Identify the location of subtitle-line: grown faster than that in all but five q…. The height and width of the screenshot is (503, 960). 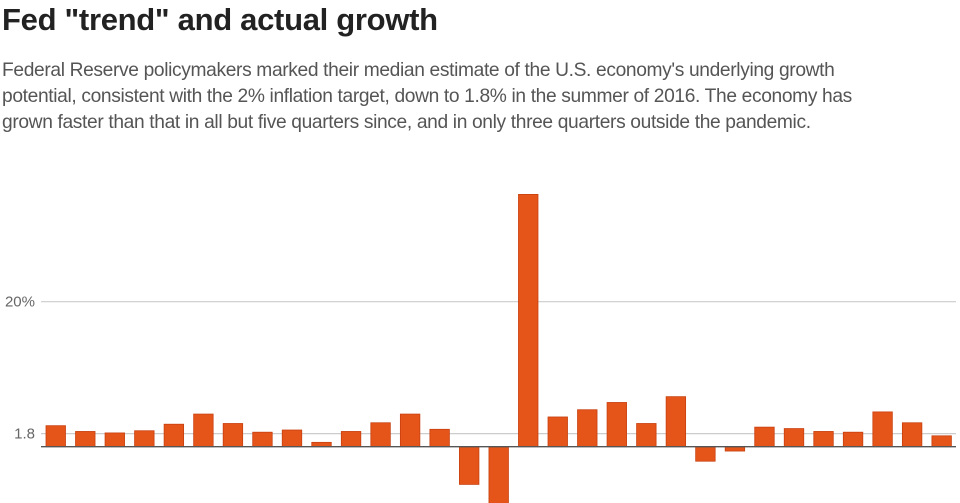
(406, 122).